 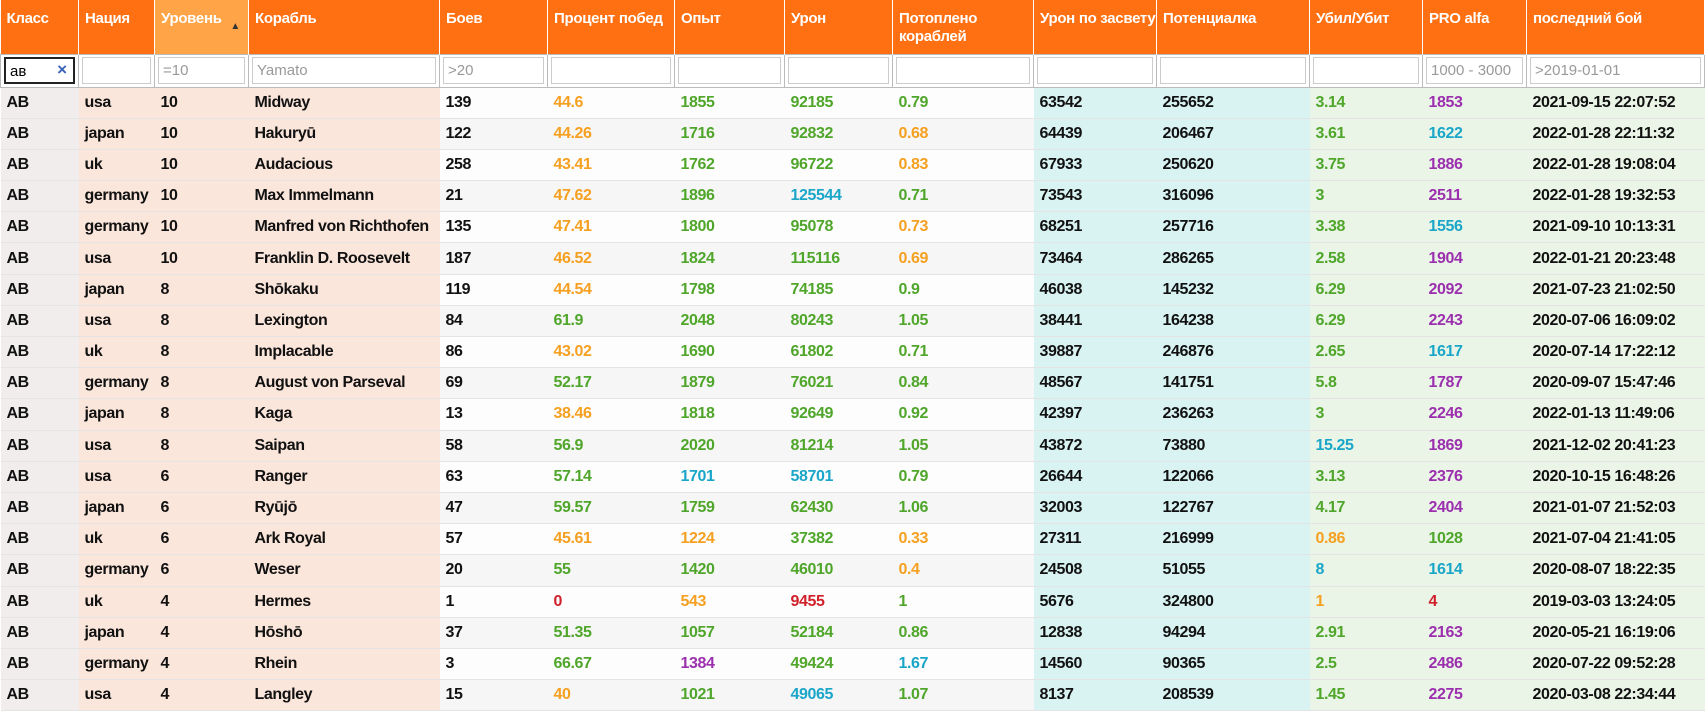 What do you see at coordinates (1615, 602) in the screenshot?
I see `table-cell: 2019-03-03 13:24:05` at bounding box center [1615, 602].